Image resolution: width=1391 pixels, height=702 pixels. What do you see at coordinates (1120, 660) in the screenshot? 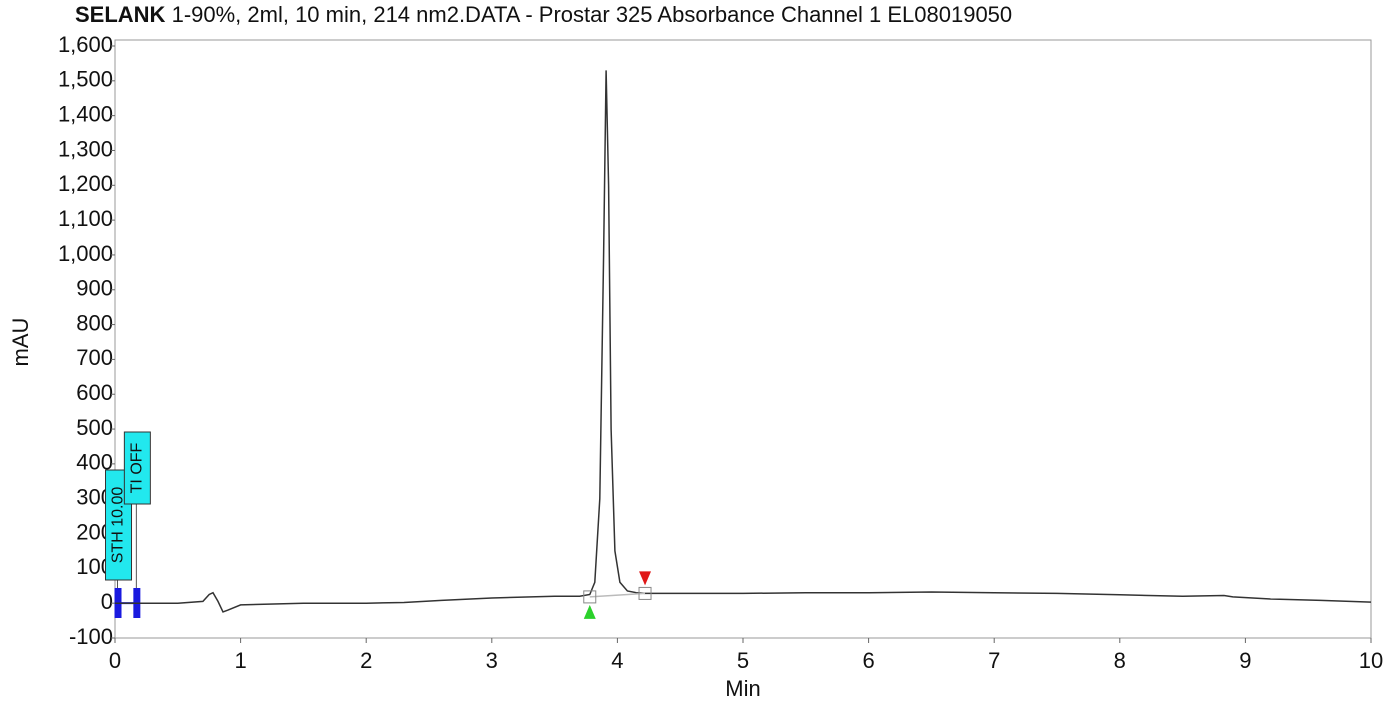
I see `x-tick-label: 8` at bounding box center [1120, 660].